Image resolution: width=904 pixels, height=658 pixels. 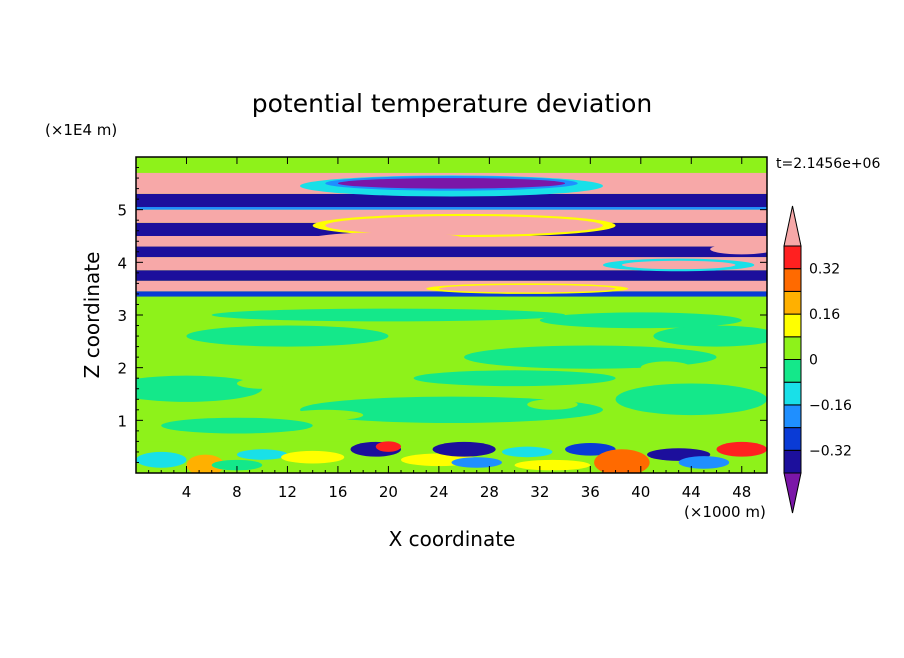 What do you see at coordinates (489, 492) in the screenshot?
I see `x-tick-label: 28` at bounding box center [489, 492].